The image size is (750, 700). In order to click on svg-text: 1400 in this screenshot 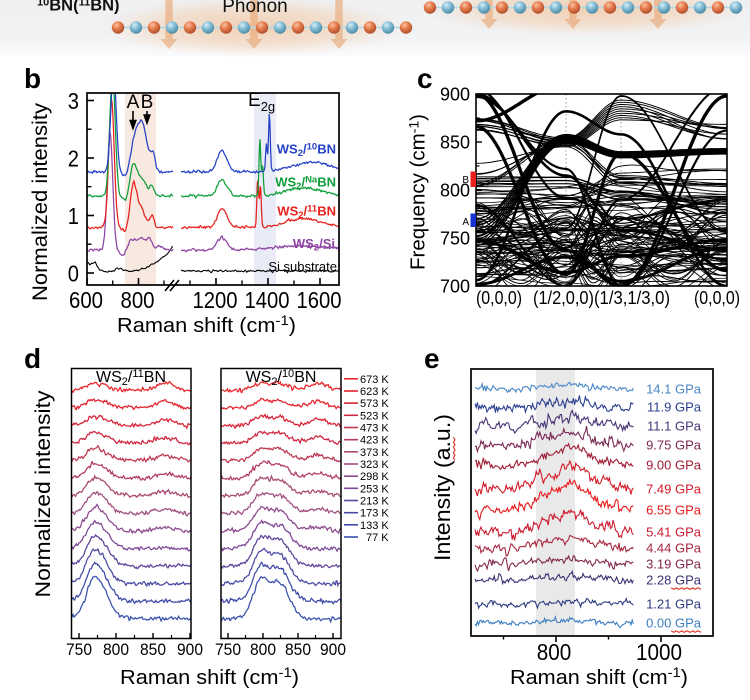, I will do `click(267, 300)`.